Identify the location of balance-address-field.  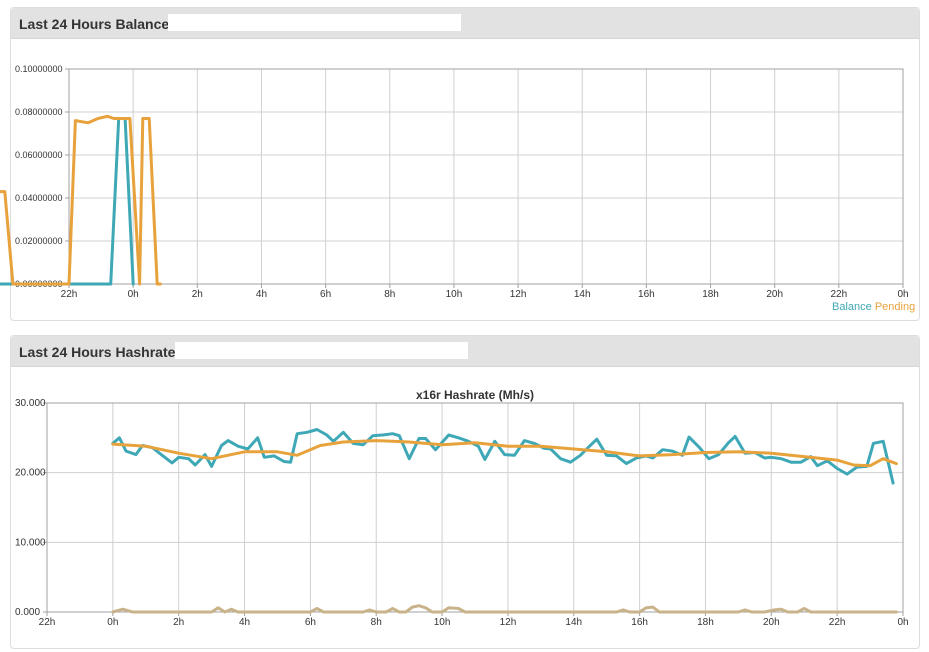
(314, 22).